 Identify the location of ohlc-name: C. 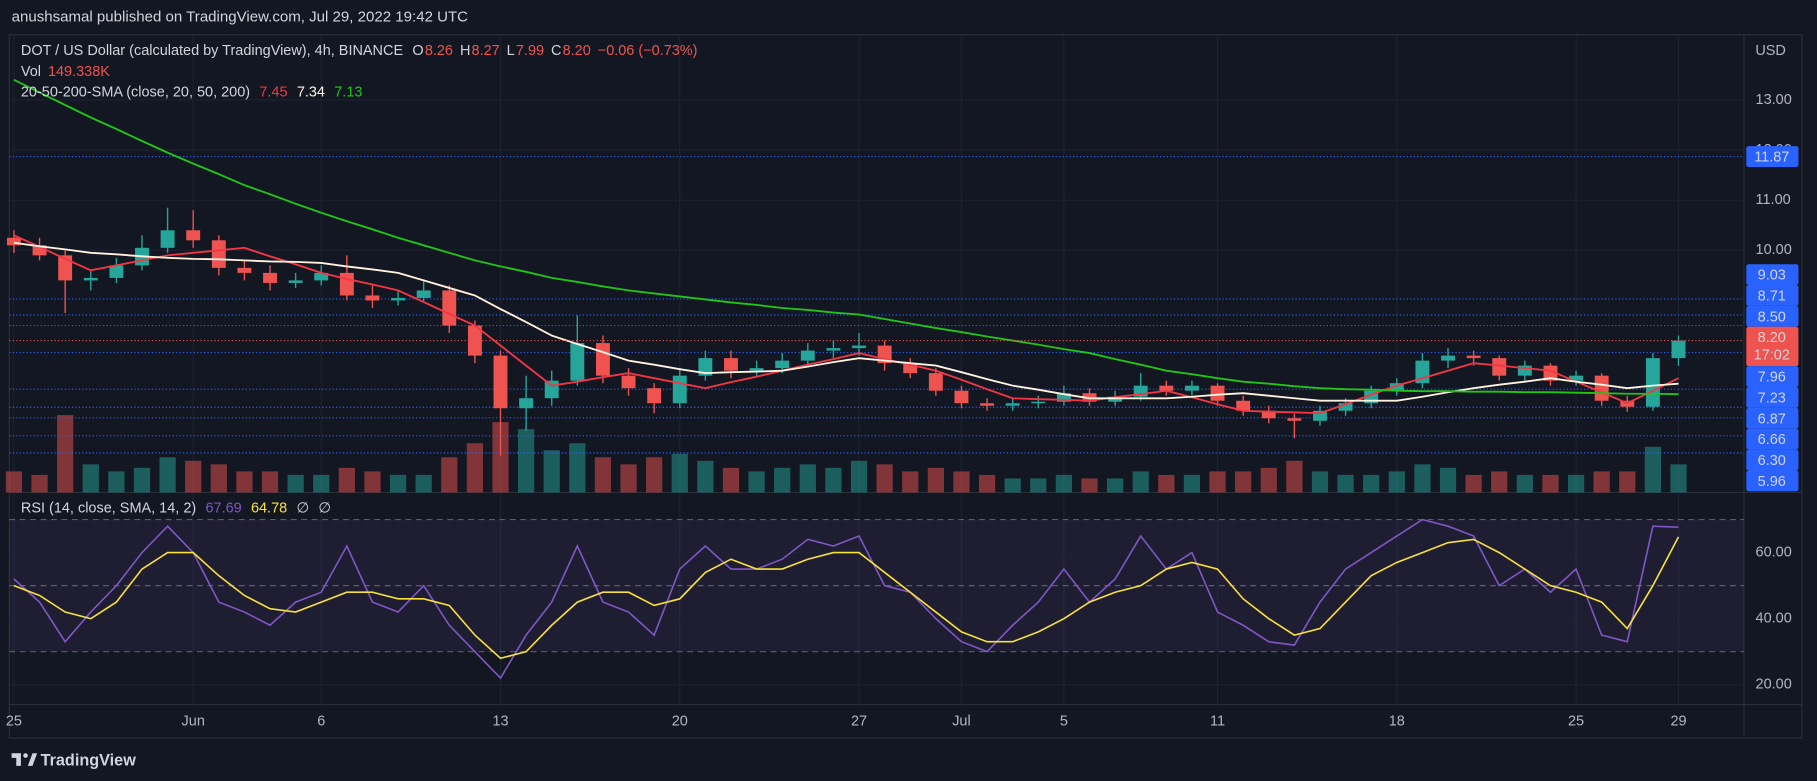
(556, 51).